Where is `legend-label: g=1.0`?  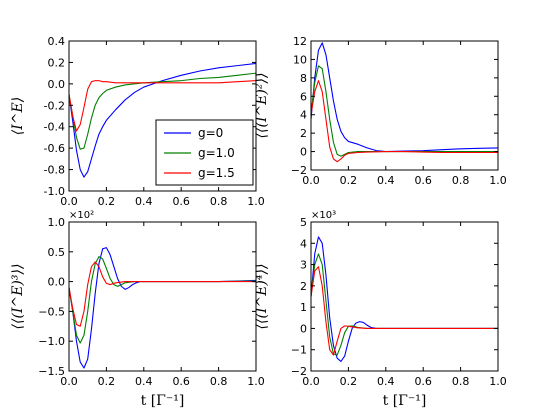 legend-label: g=1.0 is located at coordinates (216, 153).